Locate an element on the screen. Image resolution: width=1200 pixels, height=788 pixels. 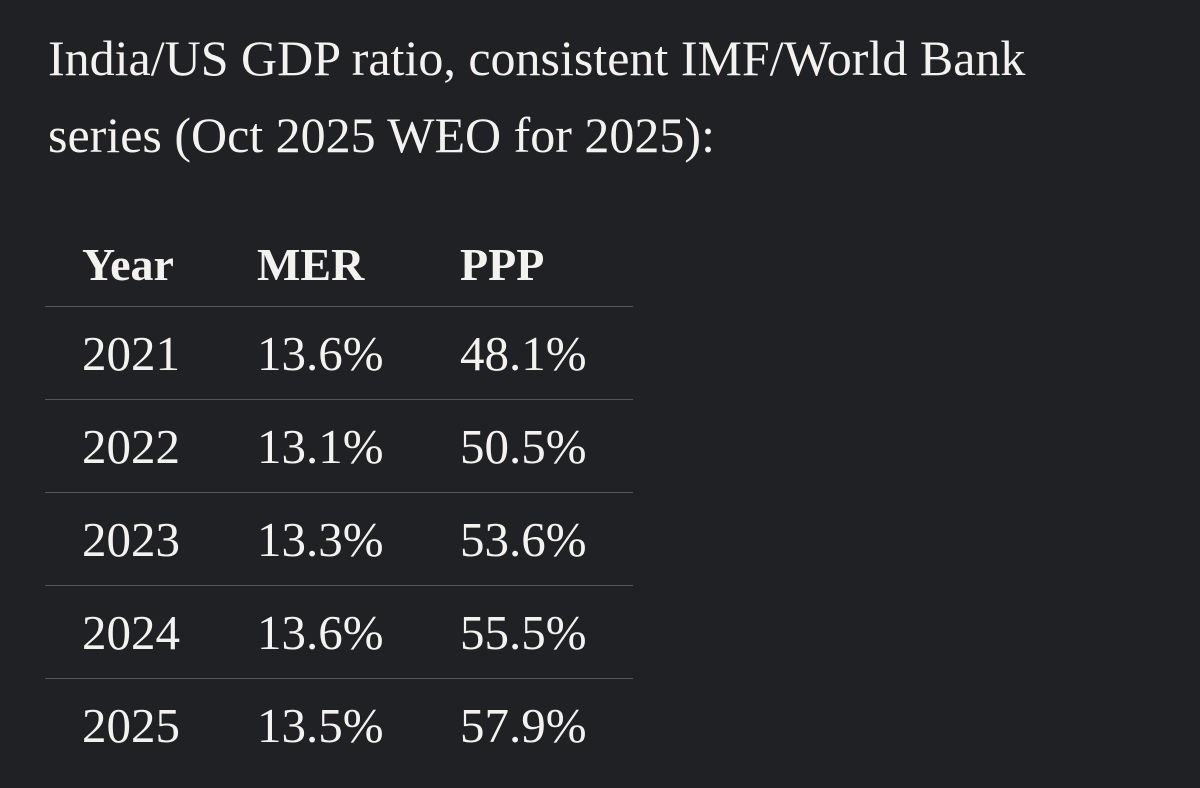
table-row-2022: 2022 13.1% 50.5% is located at coordinates (339, 446).